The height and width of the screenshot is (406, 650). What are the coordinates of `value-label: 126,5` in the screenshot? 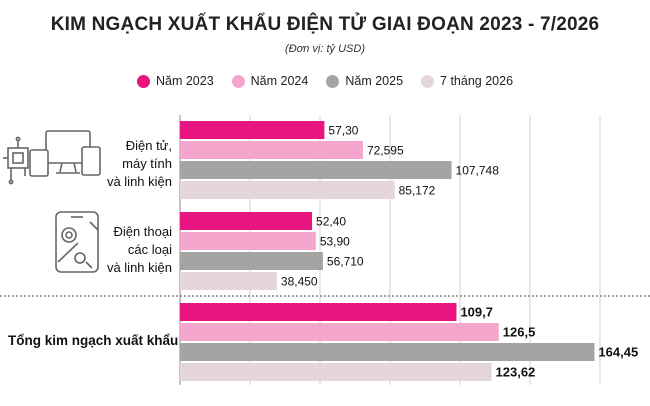 It's located at (519, 332).